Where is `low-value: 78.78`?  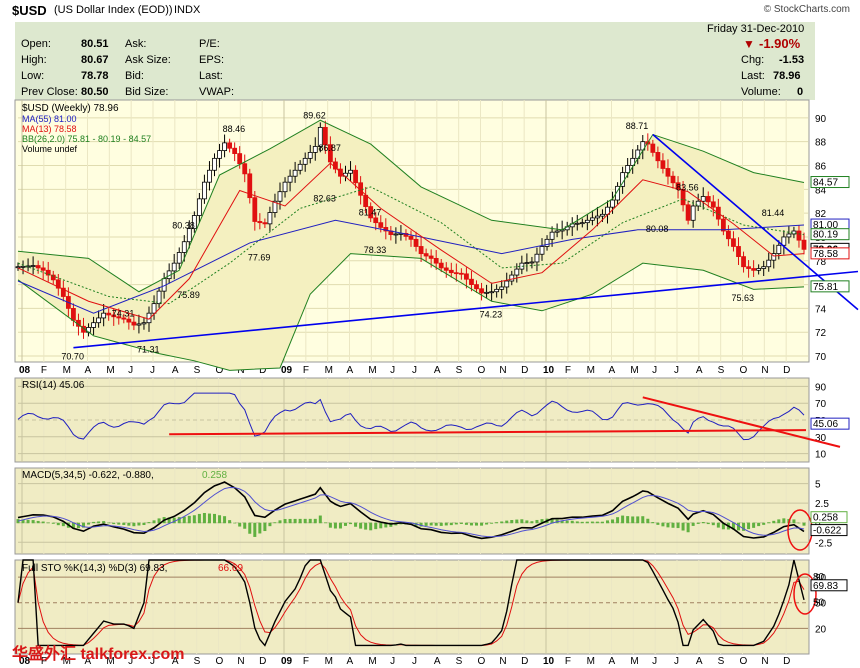
low-value: 78.78 is located at coordinates (95, 76).